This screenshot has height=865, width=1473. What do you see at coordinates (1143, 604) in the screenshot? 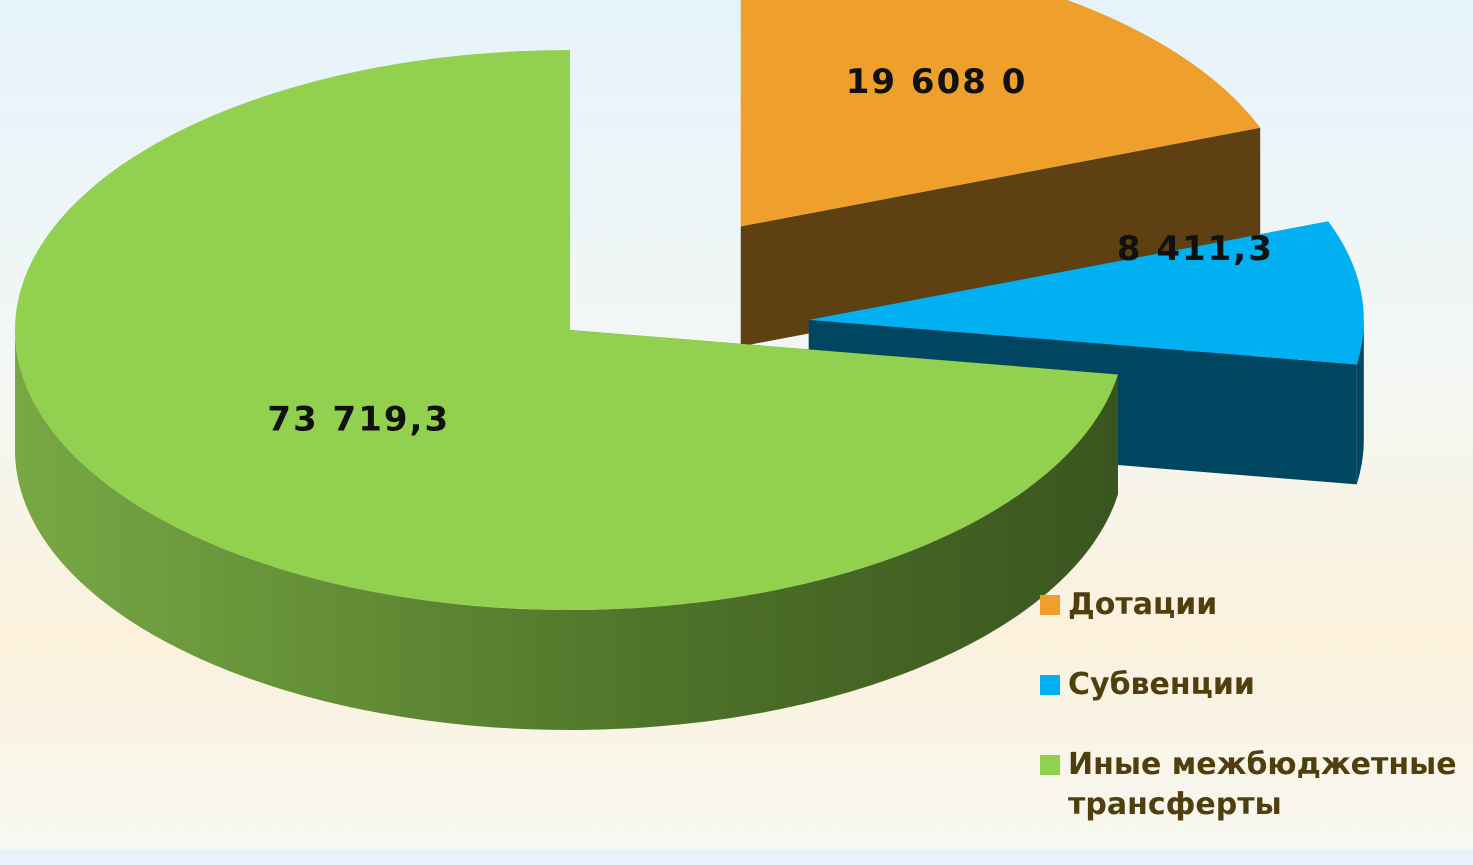
I see `legend-label: Дотации` at bounding box center [1143, 604].